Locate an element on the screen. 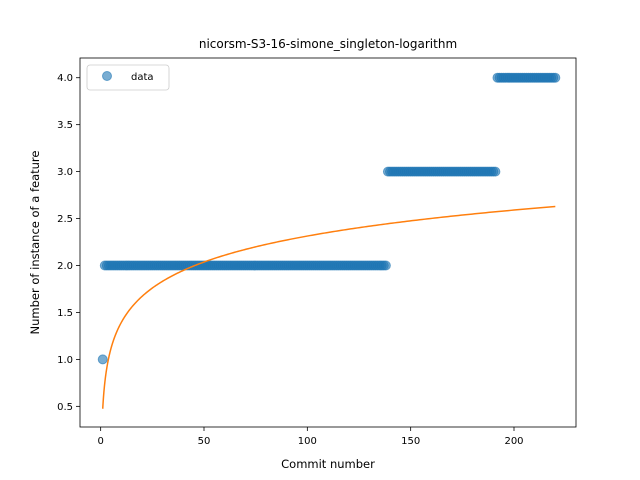  y-tick-label: 4.0 is located at coordinates (65, 78).